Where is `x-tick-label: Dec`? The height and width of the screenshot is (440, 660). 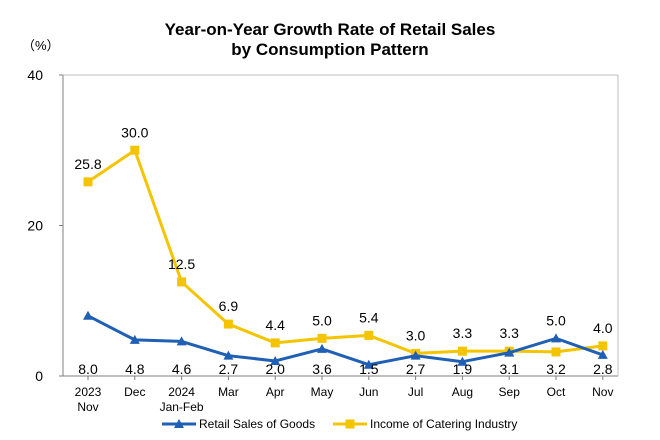 x-tick-label: Dec is located at coordinates (134, 392).